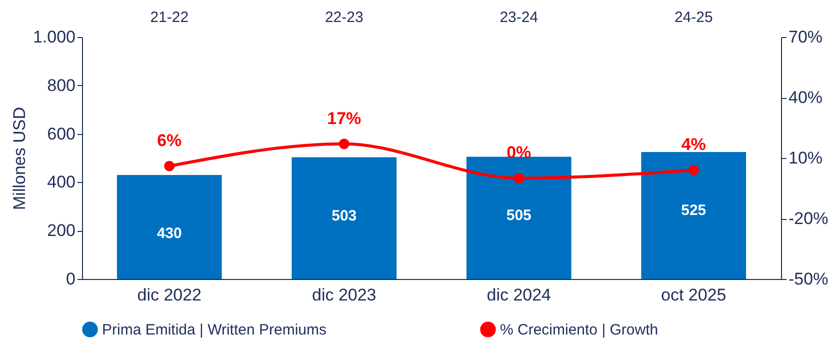 The image size is (838, 345). Describe the element at coordinates (19, 158) in the screenshot. I see `y-axis-title: Millones USD` at that location.